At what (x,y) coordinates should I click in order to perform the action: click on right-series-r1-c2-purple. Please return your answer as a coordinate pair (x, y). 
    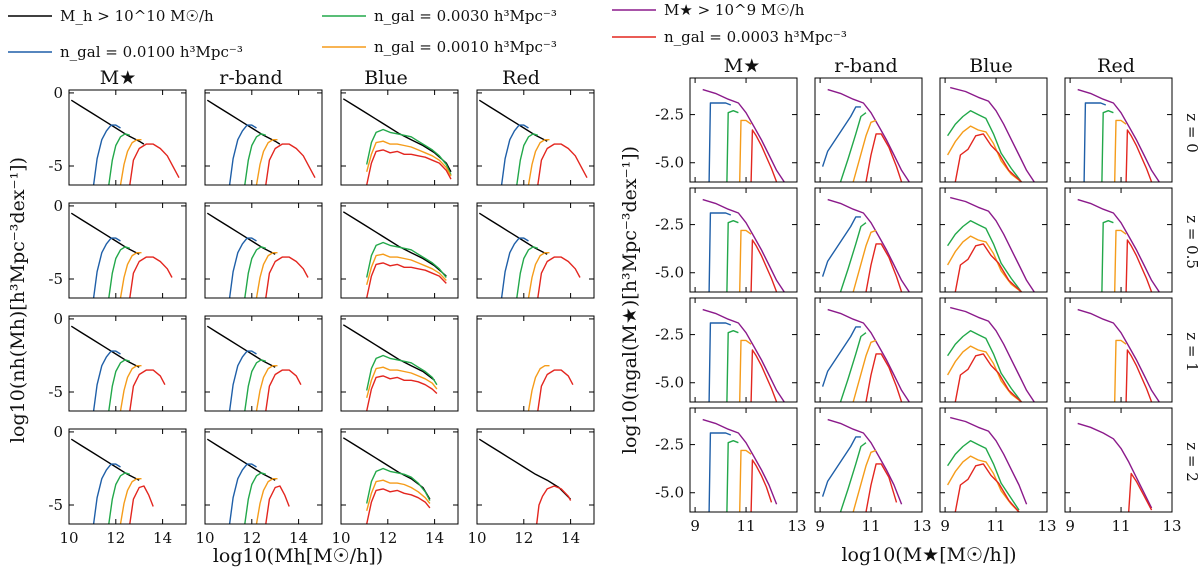
    Looking at the image, I should click on (992, 244).